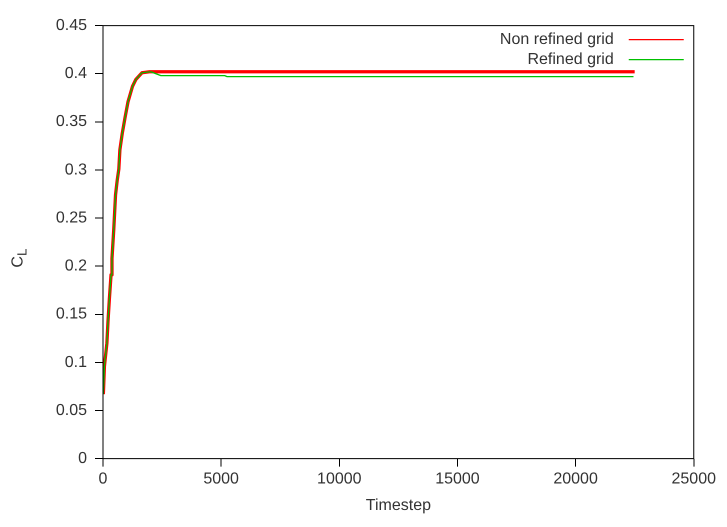  What do you see at coordinates (83, 459) in the screenshot?
I see `y-tick-label: 0` at bounding box center [83, 459].